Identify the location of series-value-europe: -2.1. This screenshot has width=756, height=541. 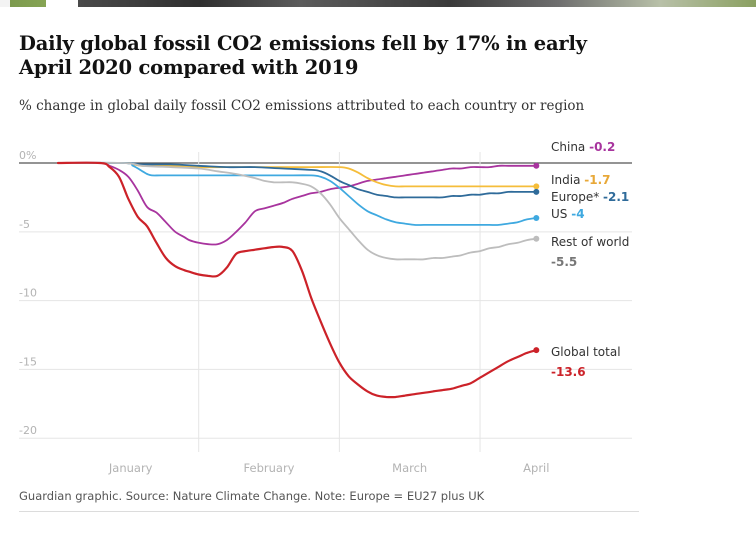
(616, 197).